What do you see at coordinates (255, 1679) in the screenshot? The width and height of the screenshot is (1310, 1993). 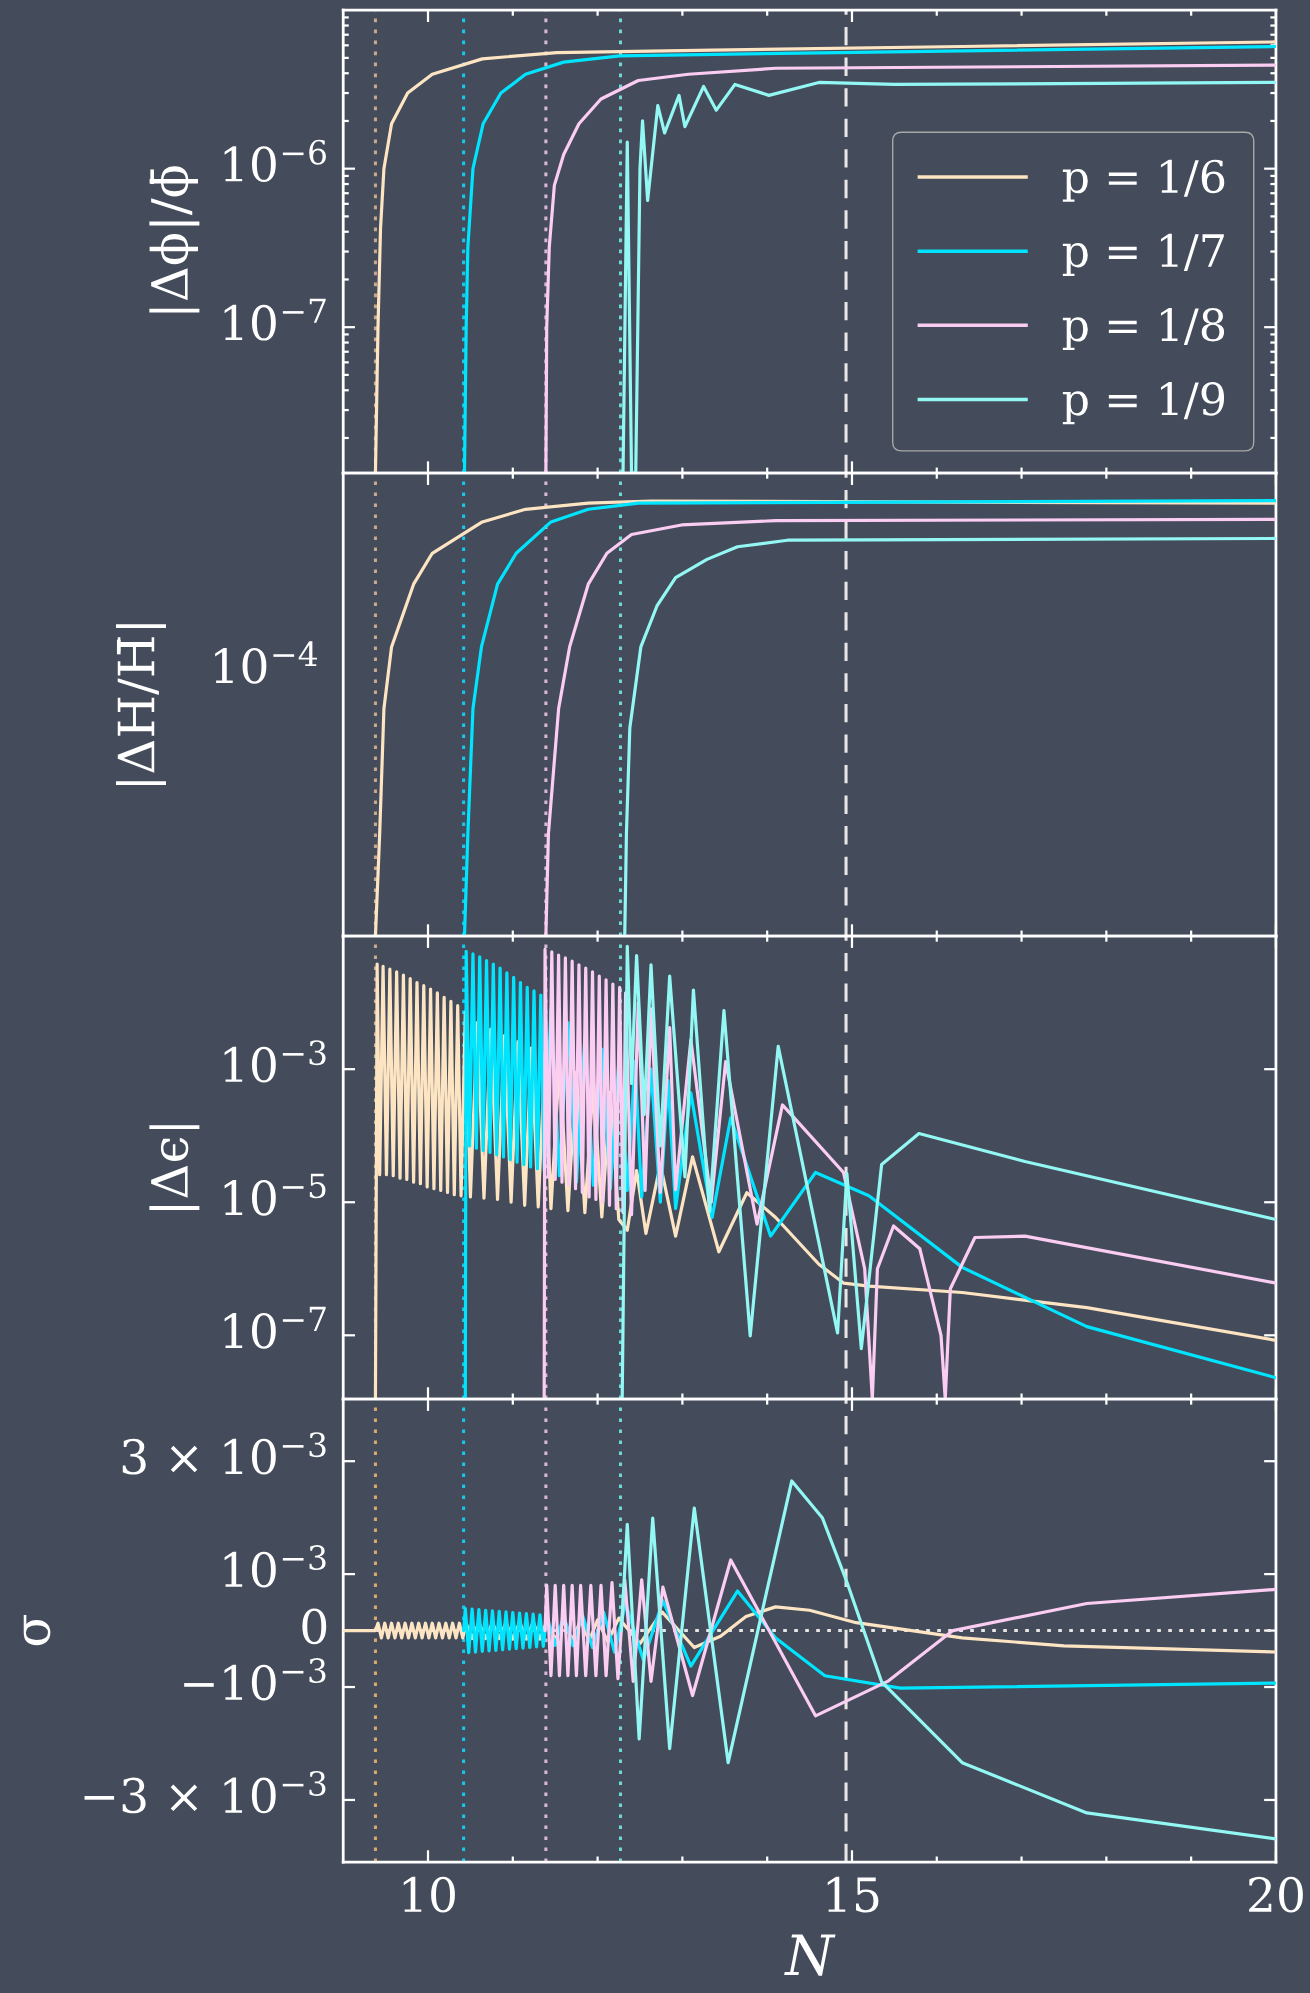 I see `y-tick-label: −10$^{−3}$` at bounding box center [255, 1679].